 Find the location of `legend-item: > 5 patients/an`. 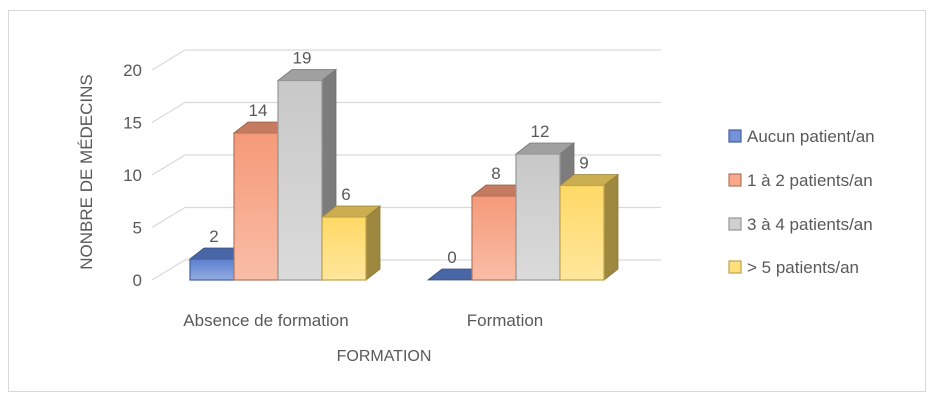

legend-item: > 5 patients/an is located at coordinates (793, 267).